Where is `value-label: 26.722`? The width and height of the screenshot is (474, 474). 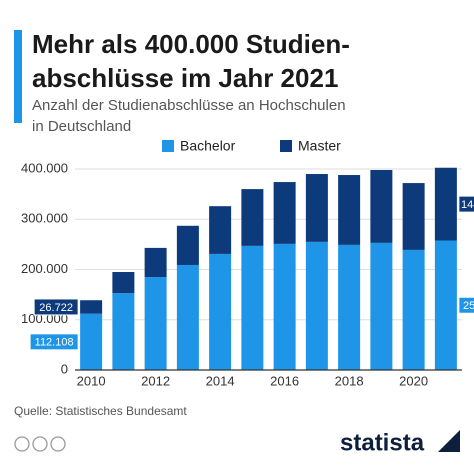
value-label: 26.722 is located at coordinates (56, 308).